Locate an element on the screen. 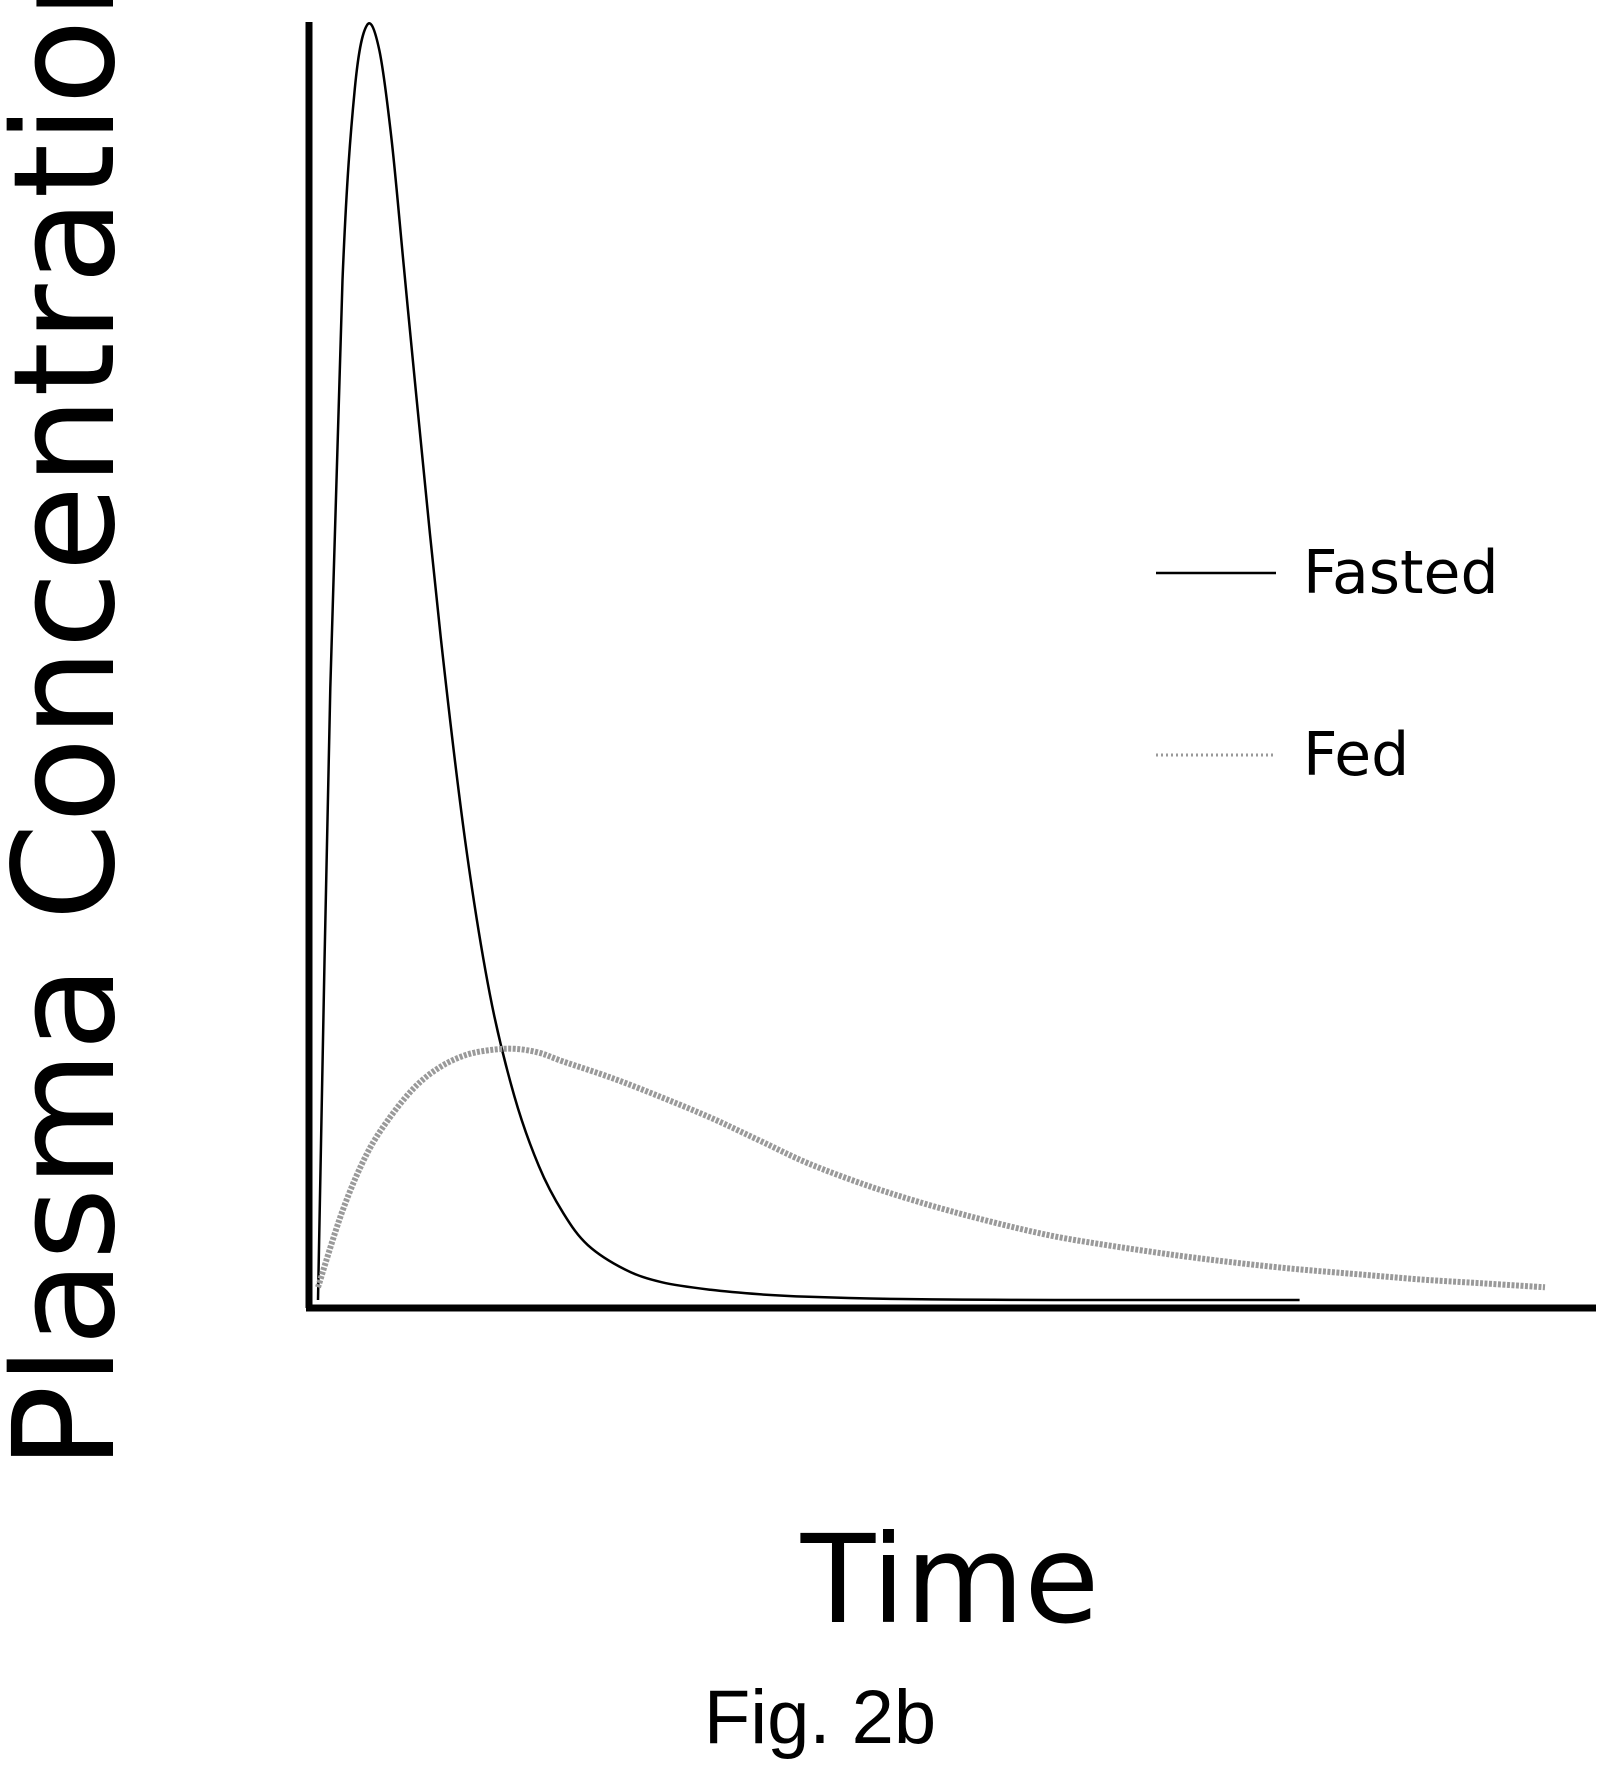 Image resolution: width=1607 pixels, height=1765 pixels. series-line-fed is located at coordinates (930, 1168).